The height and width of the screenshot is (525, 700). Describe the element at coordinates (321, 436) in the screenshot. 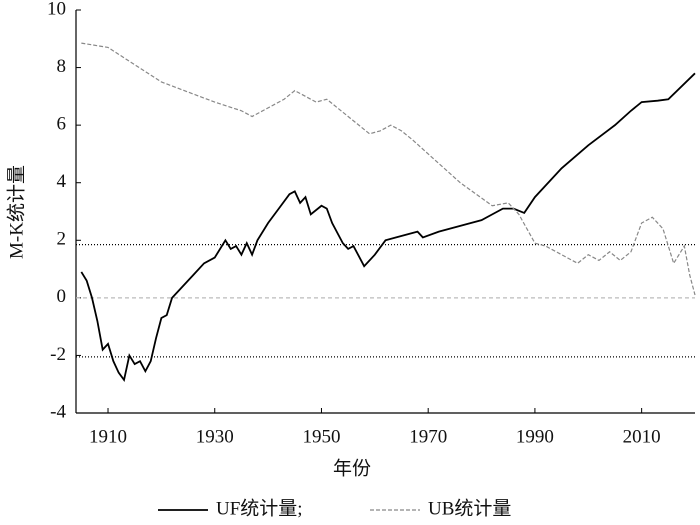

I see `x-tick-label: 1950` at that location.